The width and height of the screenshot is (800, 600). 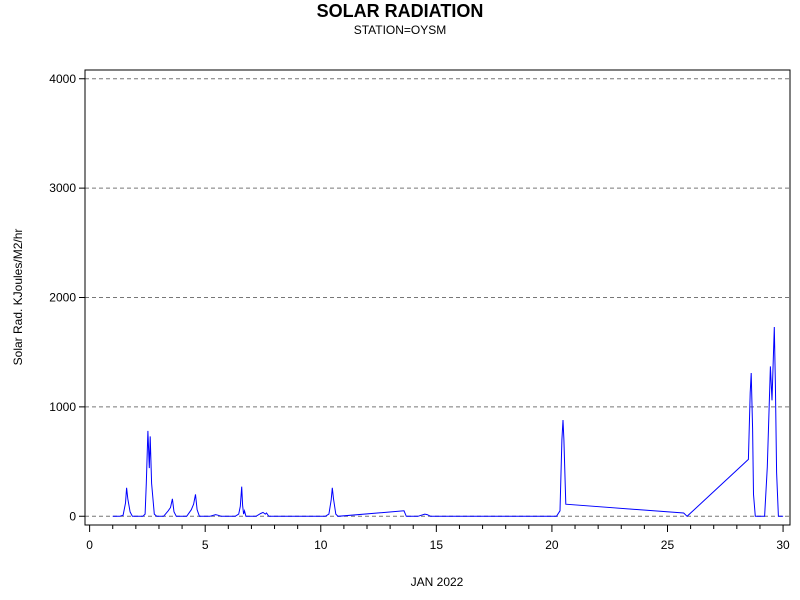 I want to click on x-tick-label-15: 15, so click(x=437, y=545).